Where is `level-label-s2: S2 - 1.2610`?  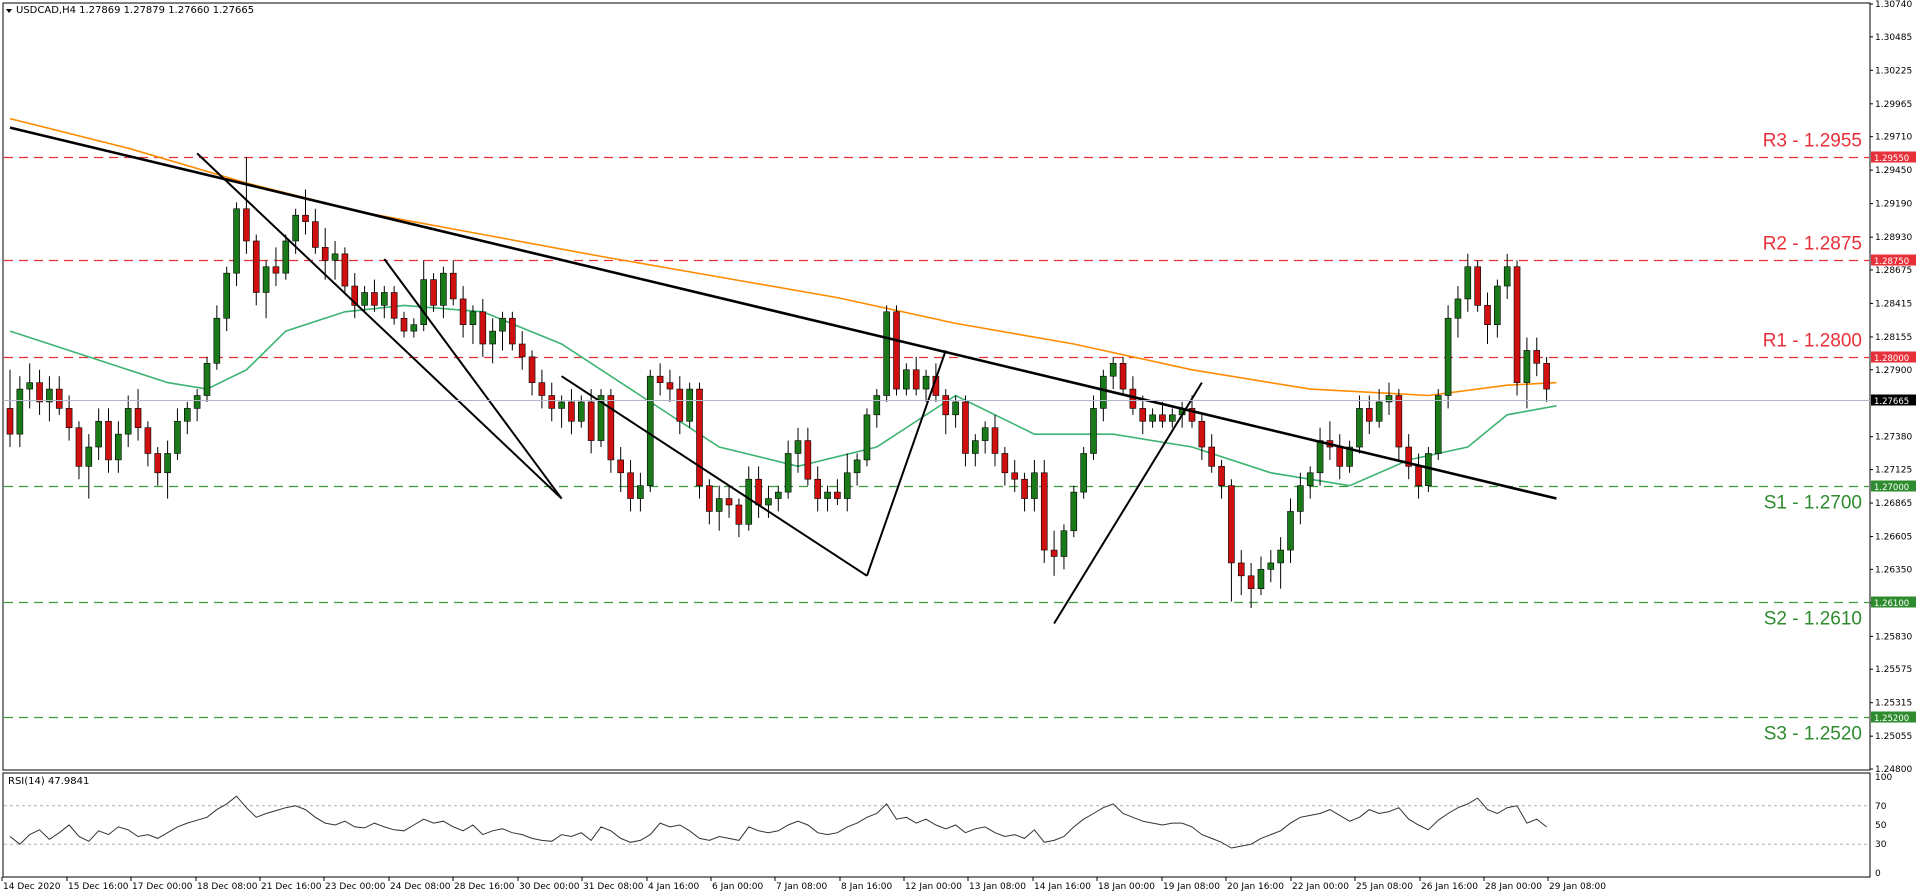 level-label-s2: S2 - 1.2610 is located at coordinates (1813, 619).